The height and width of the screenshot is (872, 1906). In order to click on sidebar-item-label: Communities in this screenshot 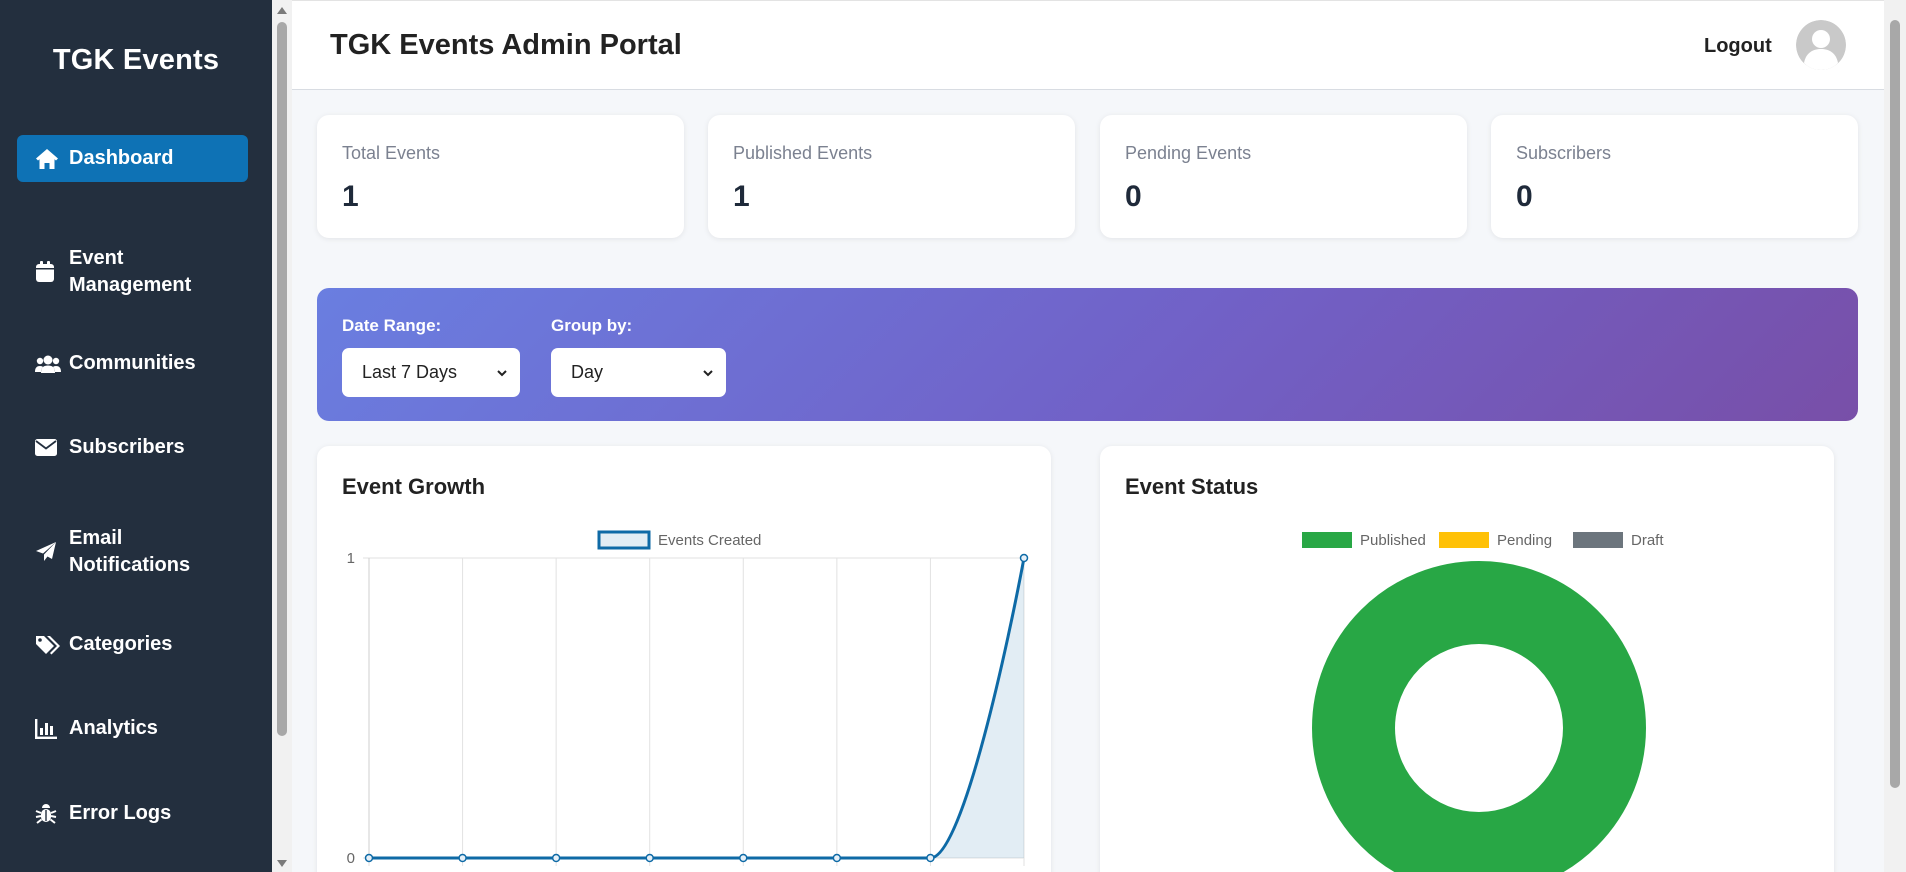, I will do `click(132, 363)`.